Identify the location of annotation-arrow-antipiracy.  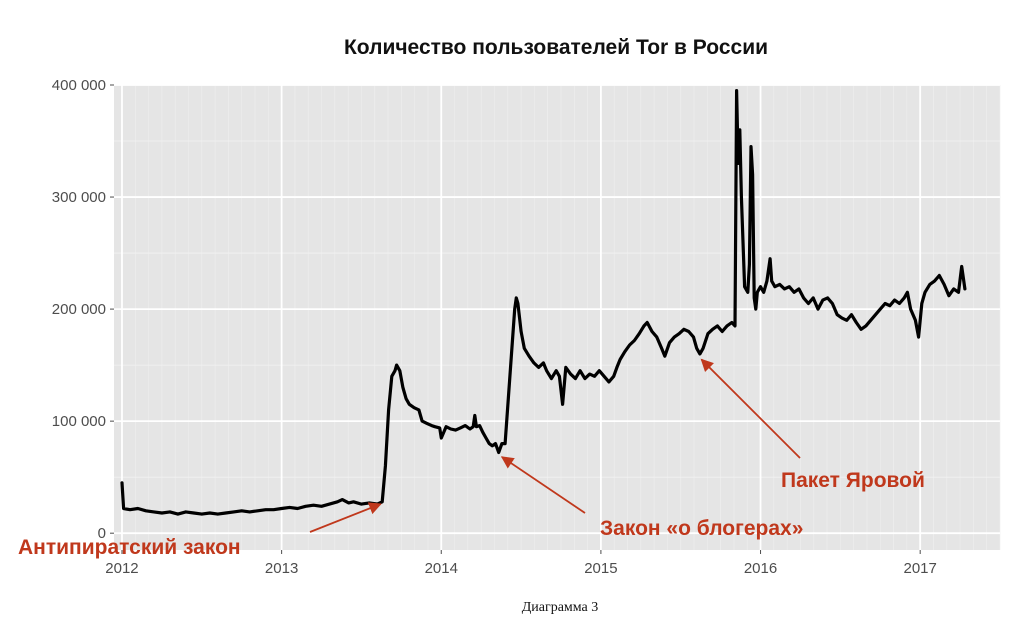
(345, 517).